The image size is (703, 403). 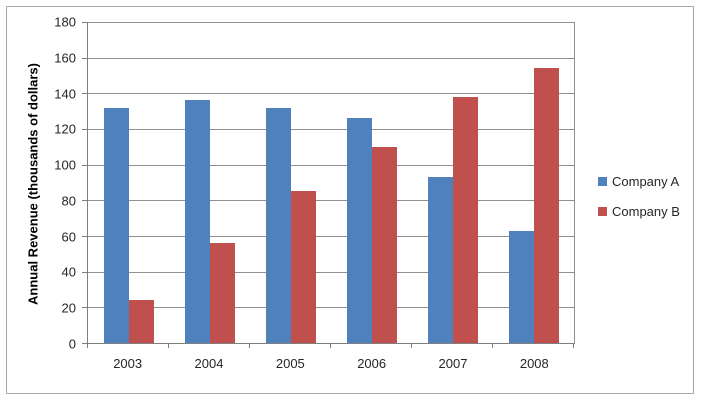 What do you see at coordinates (141, 321) in the screenshot?
I see `bar-company-b-2003` at bounding box center [141, 321].